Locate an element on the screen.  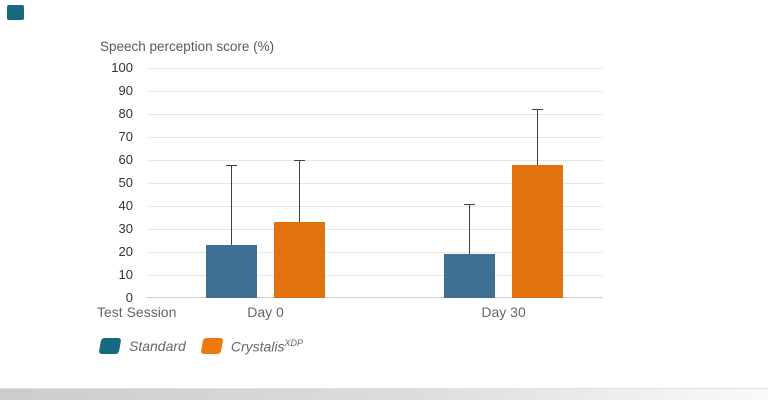
x-axis-label-day-0: Day 0 is located at coordinates (265, 312).